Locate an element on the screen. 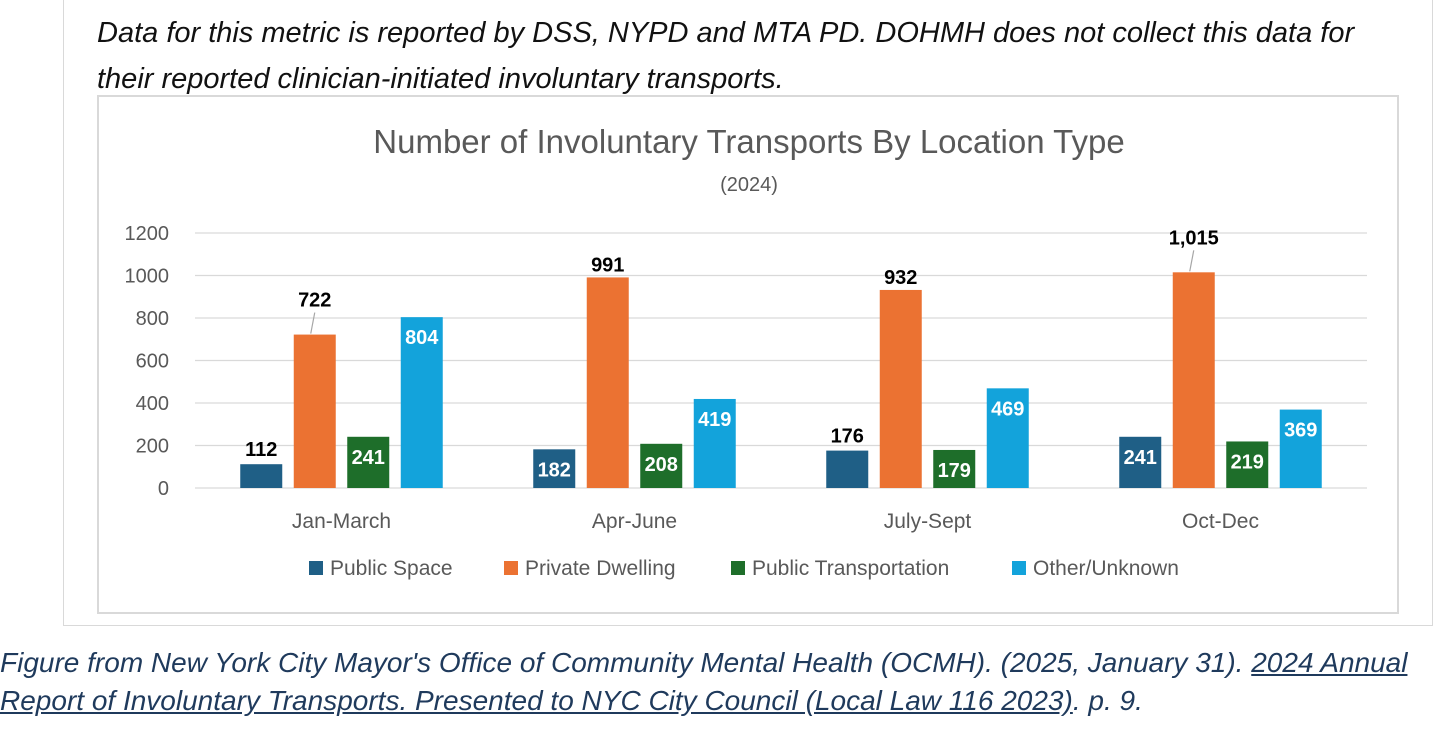 Image resolution: width=1456 pixels, height=749 pixels. x-tick-label: Oct-Dec is located at coordinates (1220, 521).